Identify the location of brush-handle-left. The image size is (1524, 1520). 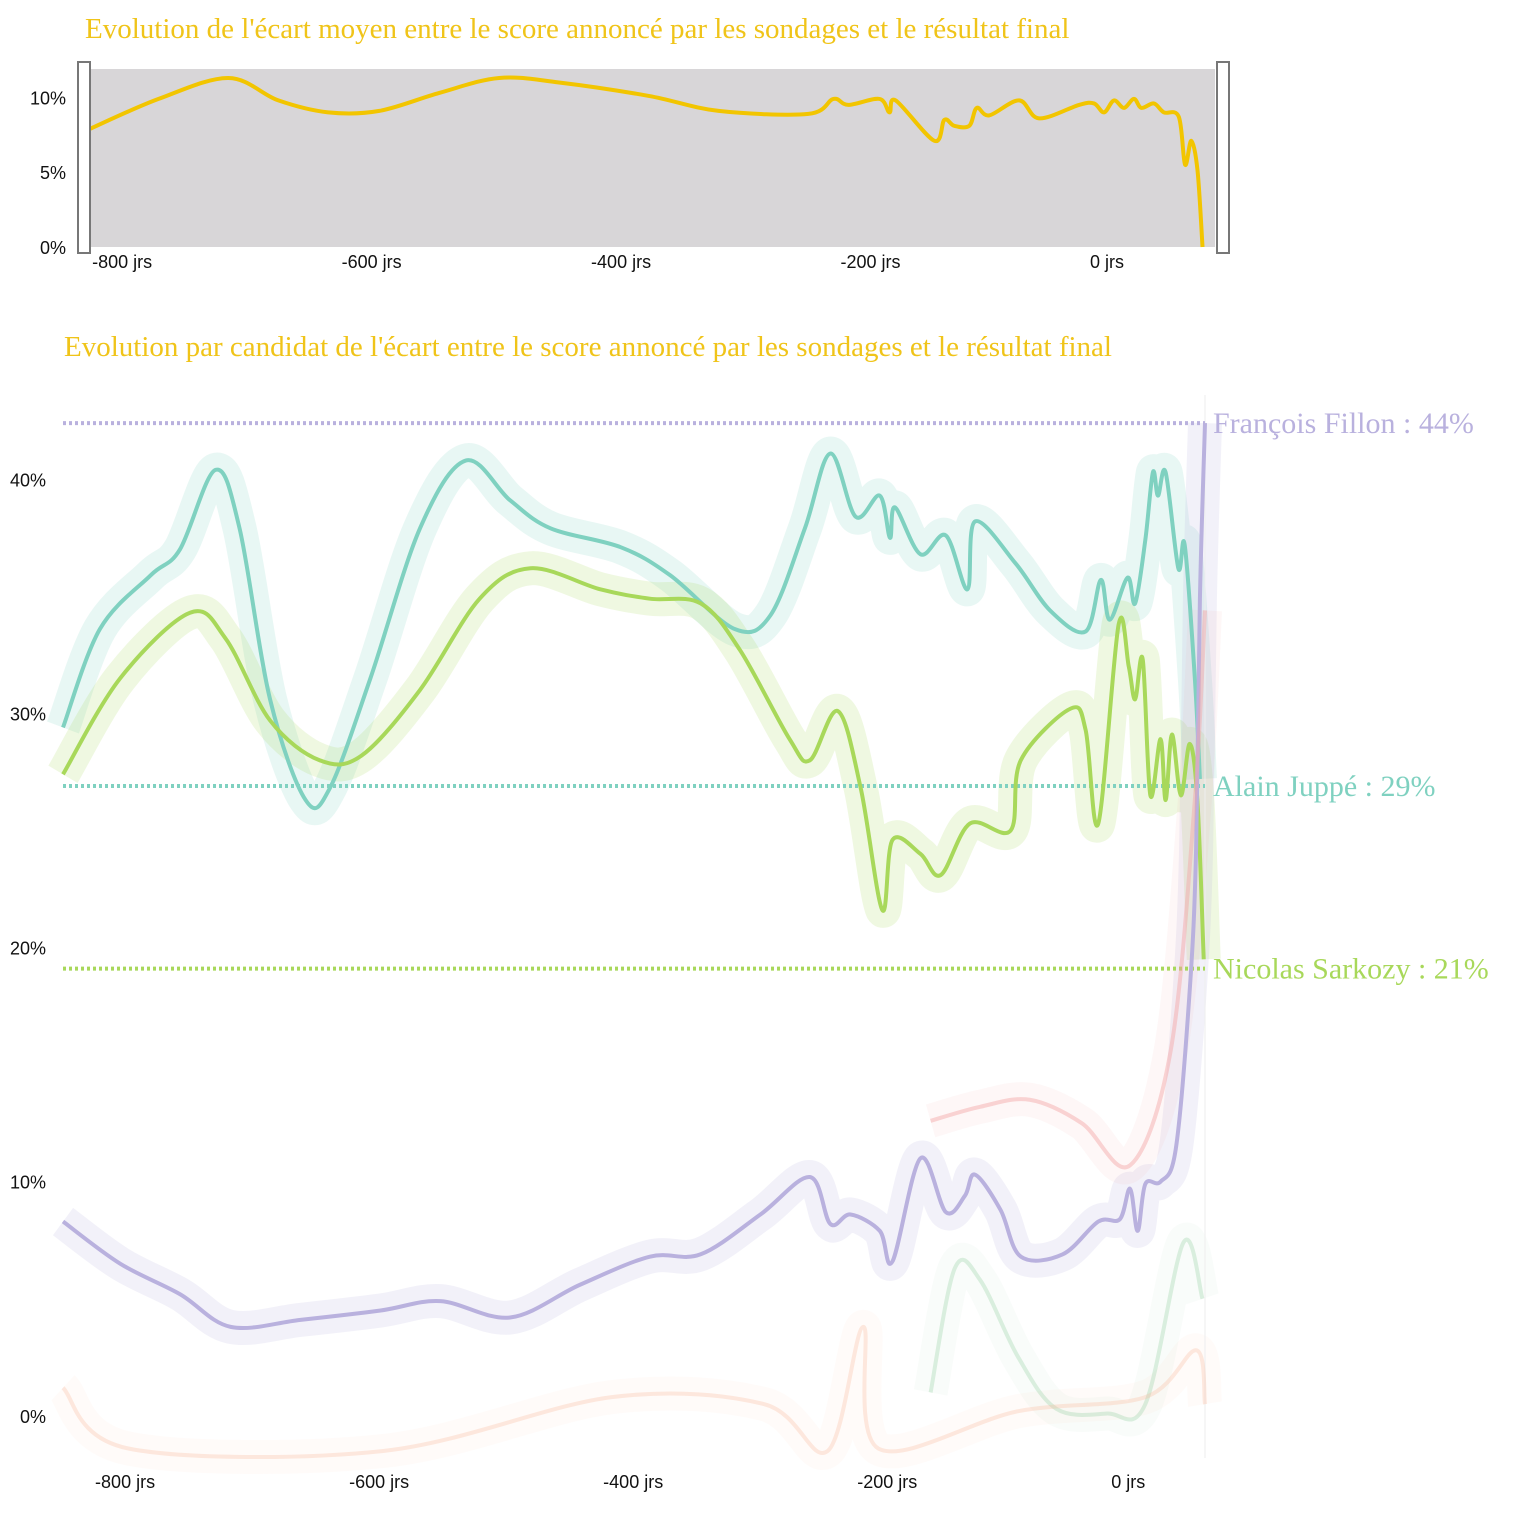
(84, 157).